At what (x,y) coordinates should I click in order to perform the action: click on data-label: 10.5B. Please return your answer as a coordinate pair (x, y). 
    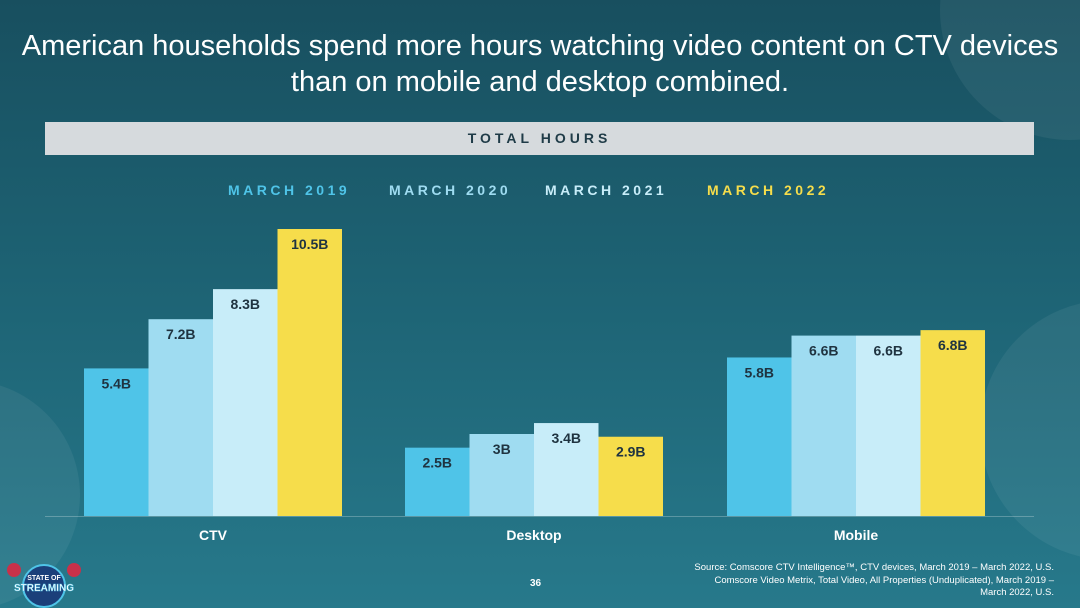
    Looking at the image, I should click on (309, 244).